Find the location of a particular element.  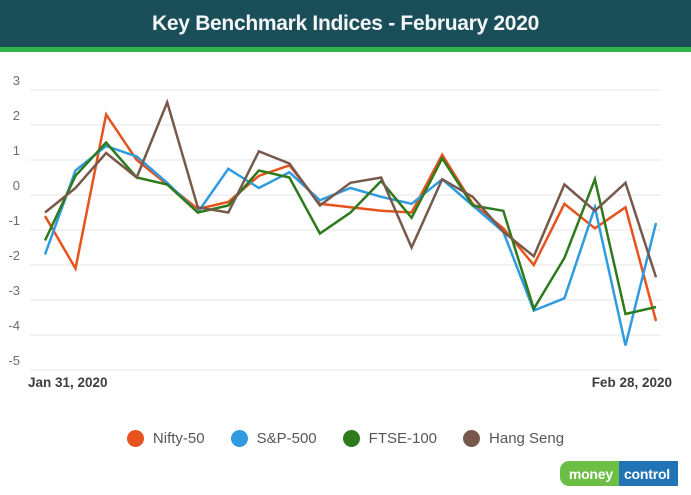

y-tick-label: -2 is located at coordinates (14, 255).